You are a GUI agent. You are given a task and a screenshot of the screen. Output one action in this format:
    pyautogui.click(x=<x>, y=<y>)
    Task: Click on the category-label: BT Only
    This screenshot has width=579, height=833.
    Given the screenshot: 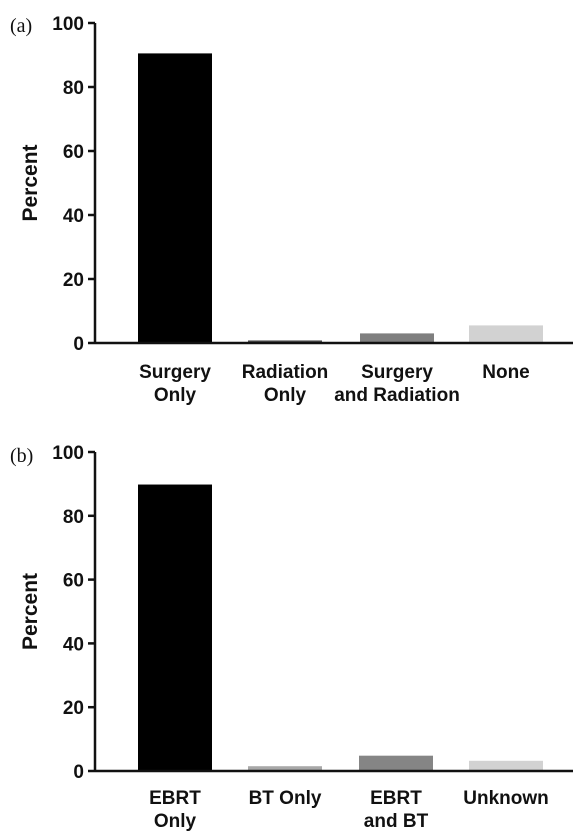 What is the action you would take?
    pyautogui.click(x=285, y=798)
    